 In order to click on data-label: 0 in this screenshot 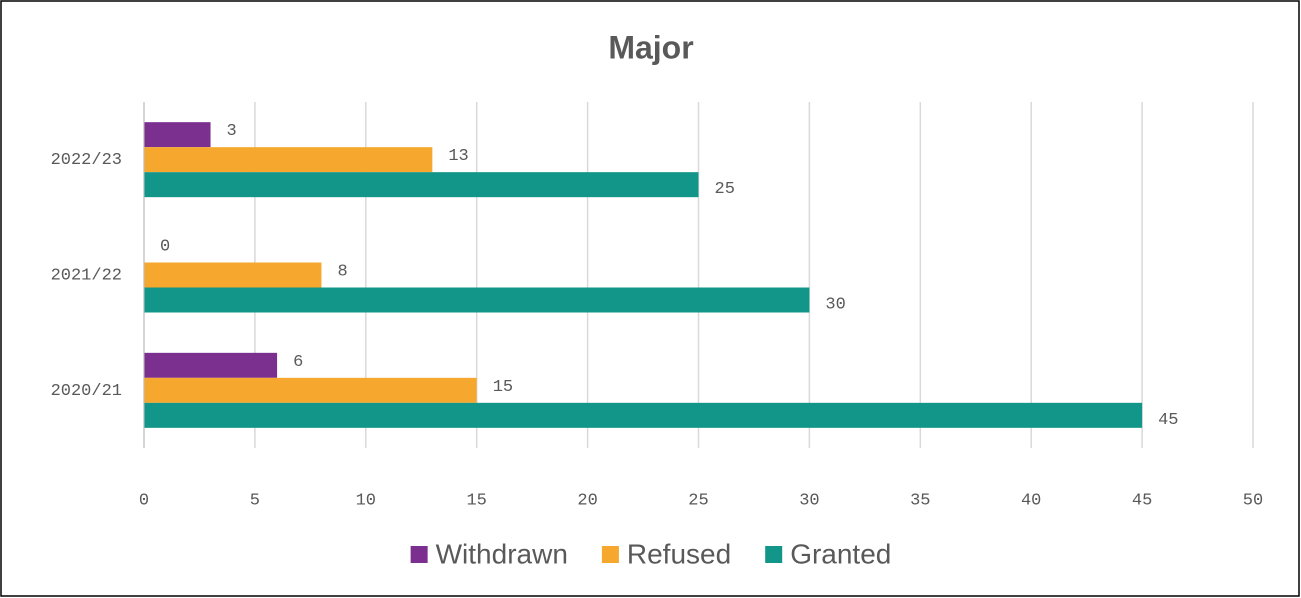, I will do `click(165, 246)`.